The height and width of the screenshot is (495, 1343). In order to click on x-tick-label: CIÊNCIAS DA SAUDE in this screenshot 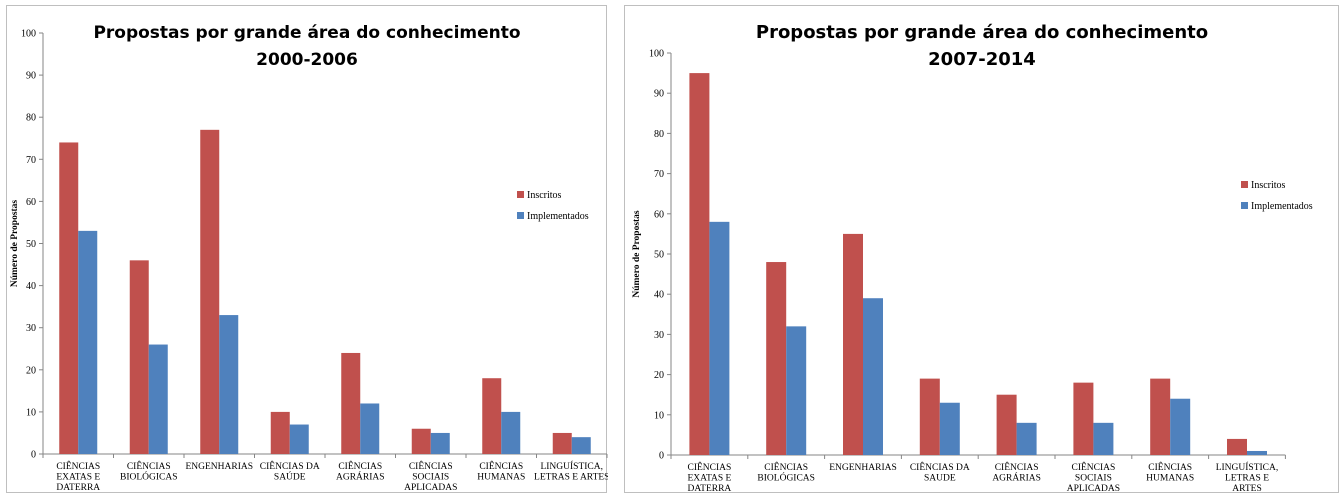, I will do `click(940, 472)`.